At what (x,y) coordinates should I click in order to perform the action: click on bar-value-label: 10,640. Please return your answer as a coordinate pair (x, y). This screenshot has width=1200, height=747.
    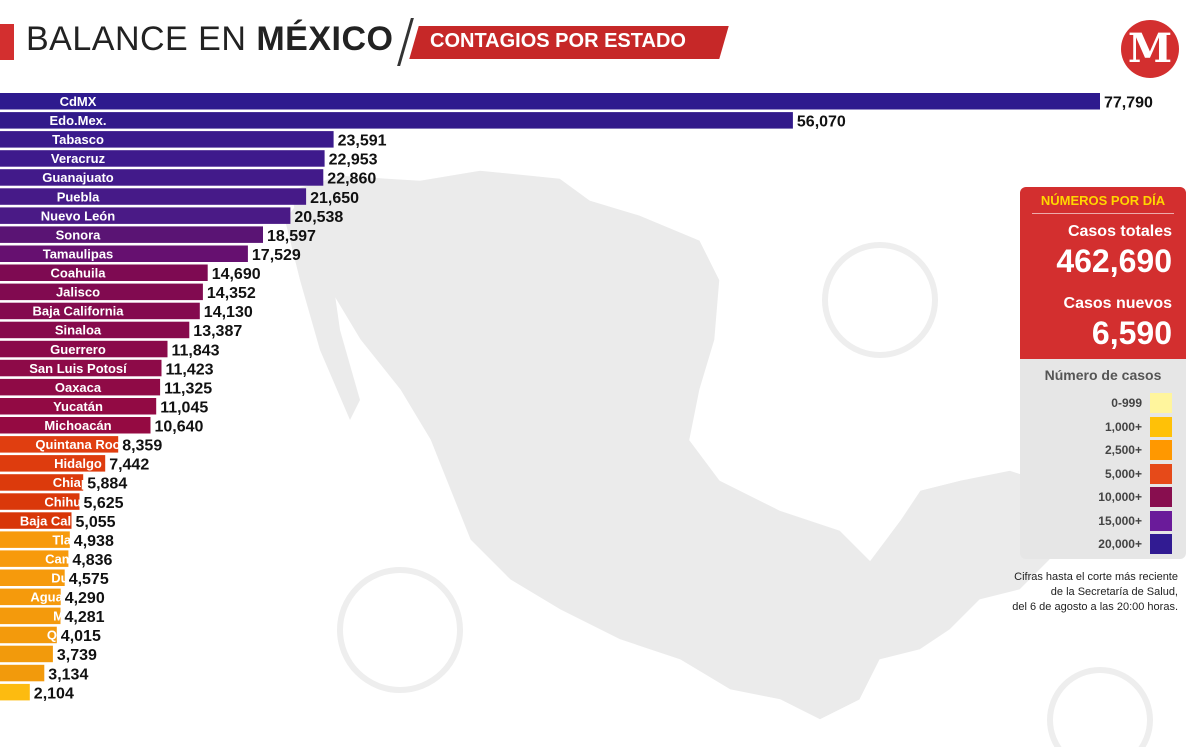
    Looking at the image, I should click on (179, 427).